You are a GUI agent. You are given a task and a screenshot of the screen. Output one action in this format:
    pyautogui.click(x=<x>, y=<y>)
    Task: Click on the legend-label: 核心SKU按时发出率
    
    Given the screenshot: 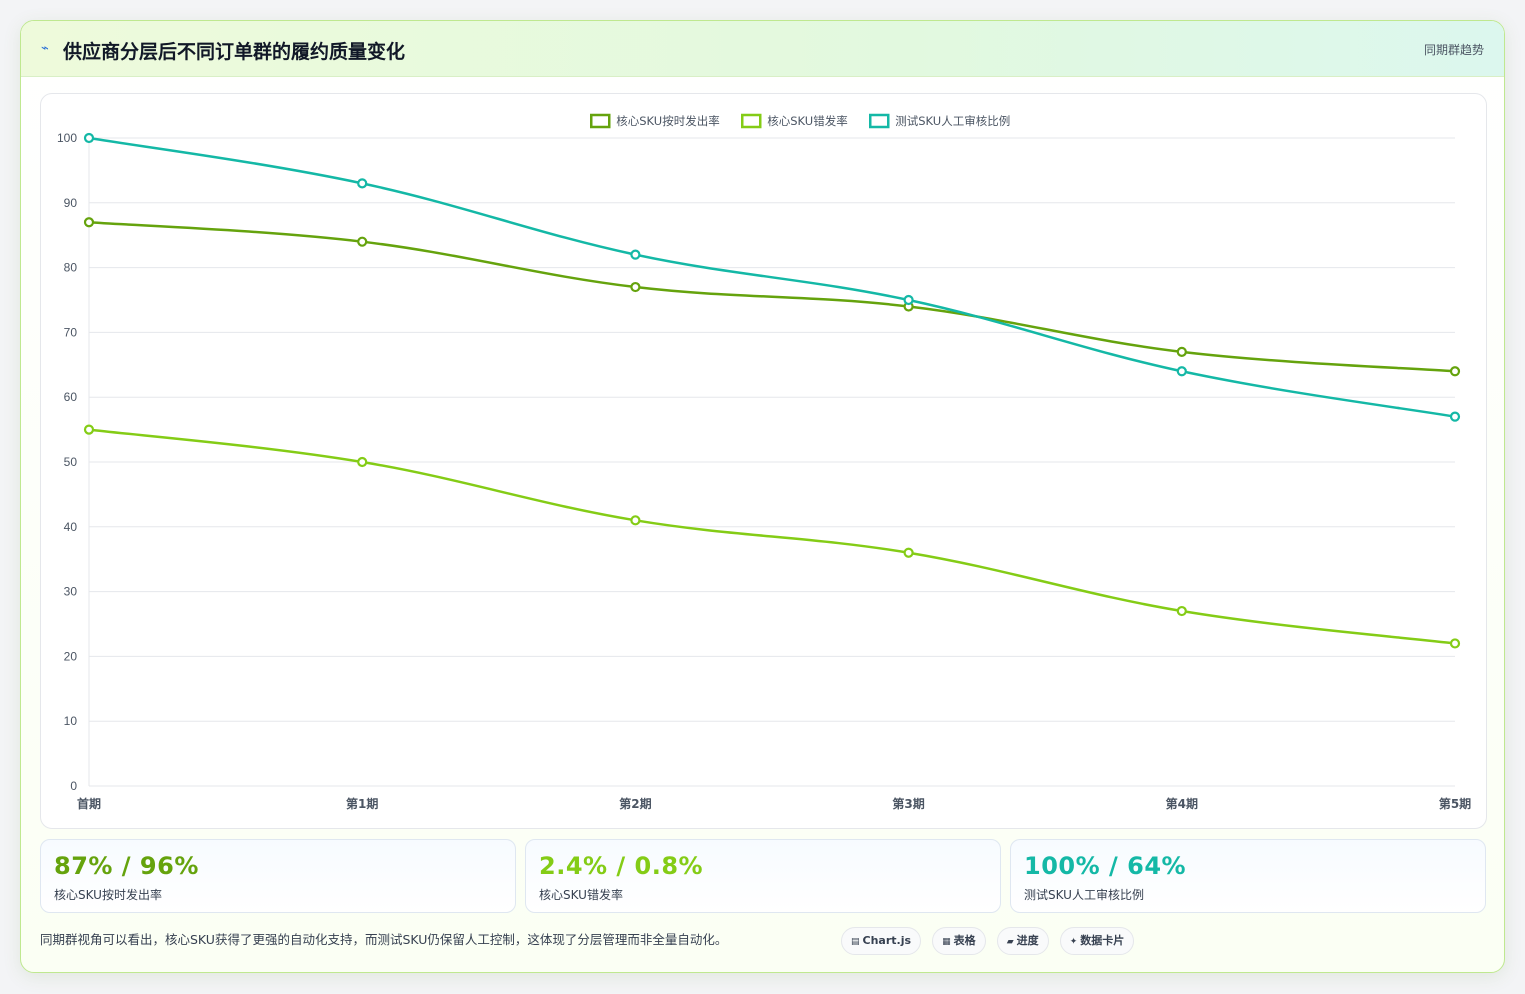 What is the action you would take?
    pyautogui.click(x=667, y=121)
    